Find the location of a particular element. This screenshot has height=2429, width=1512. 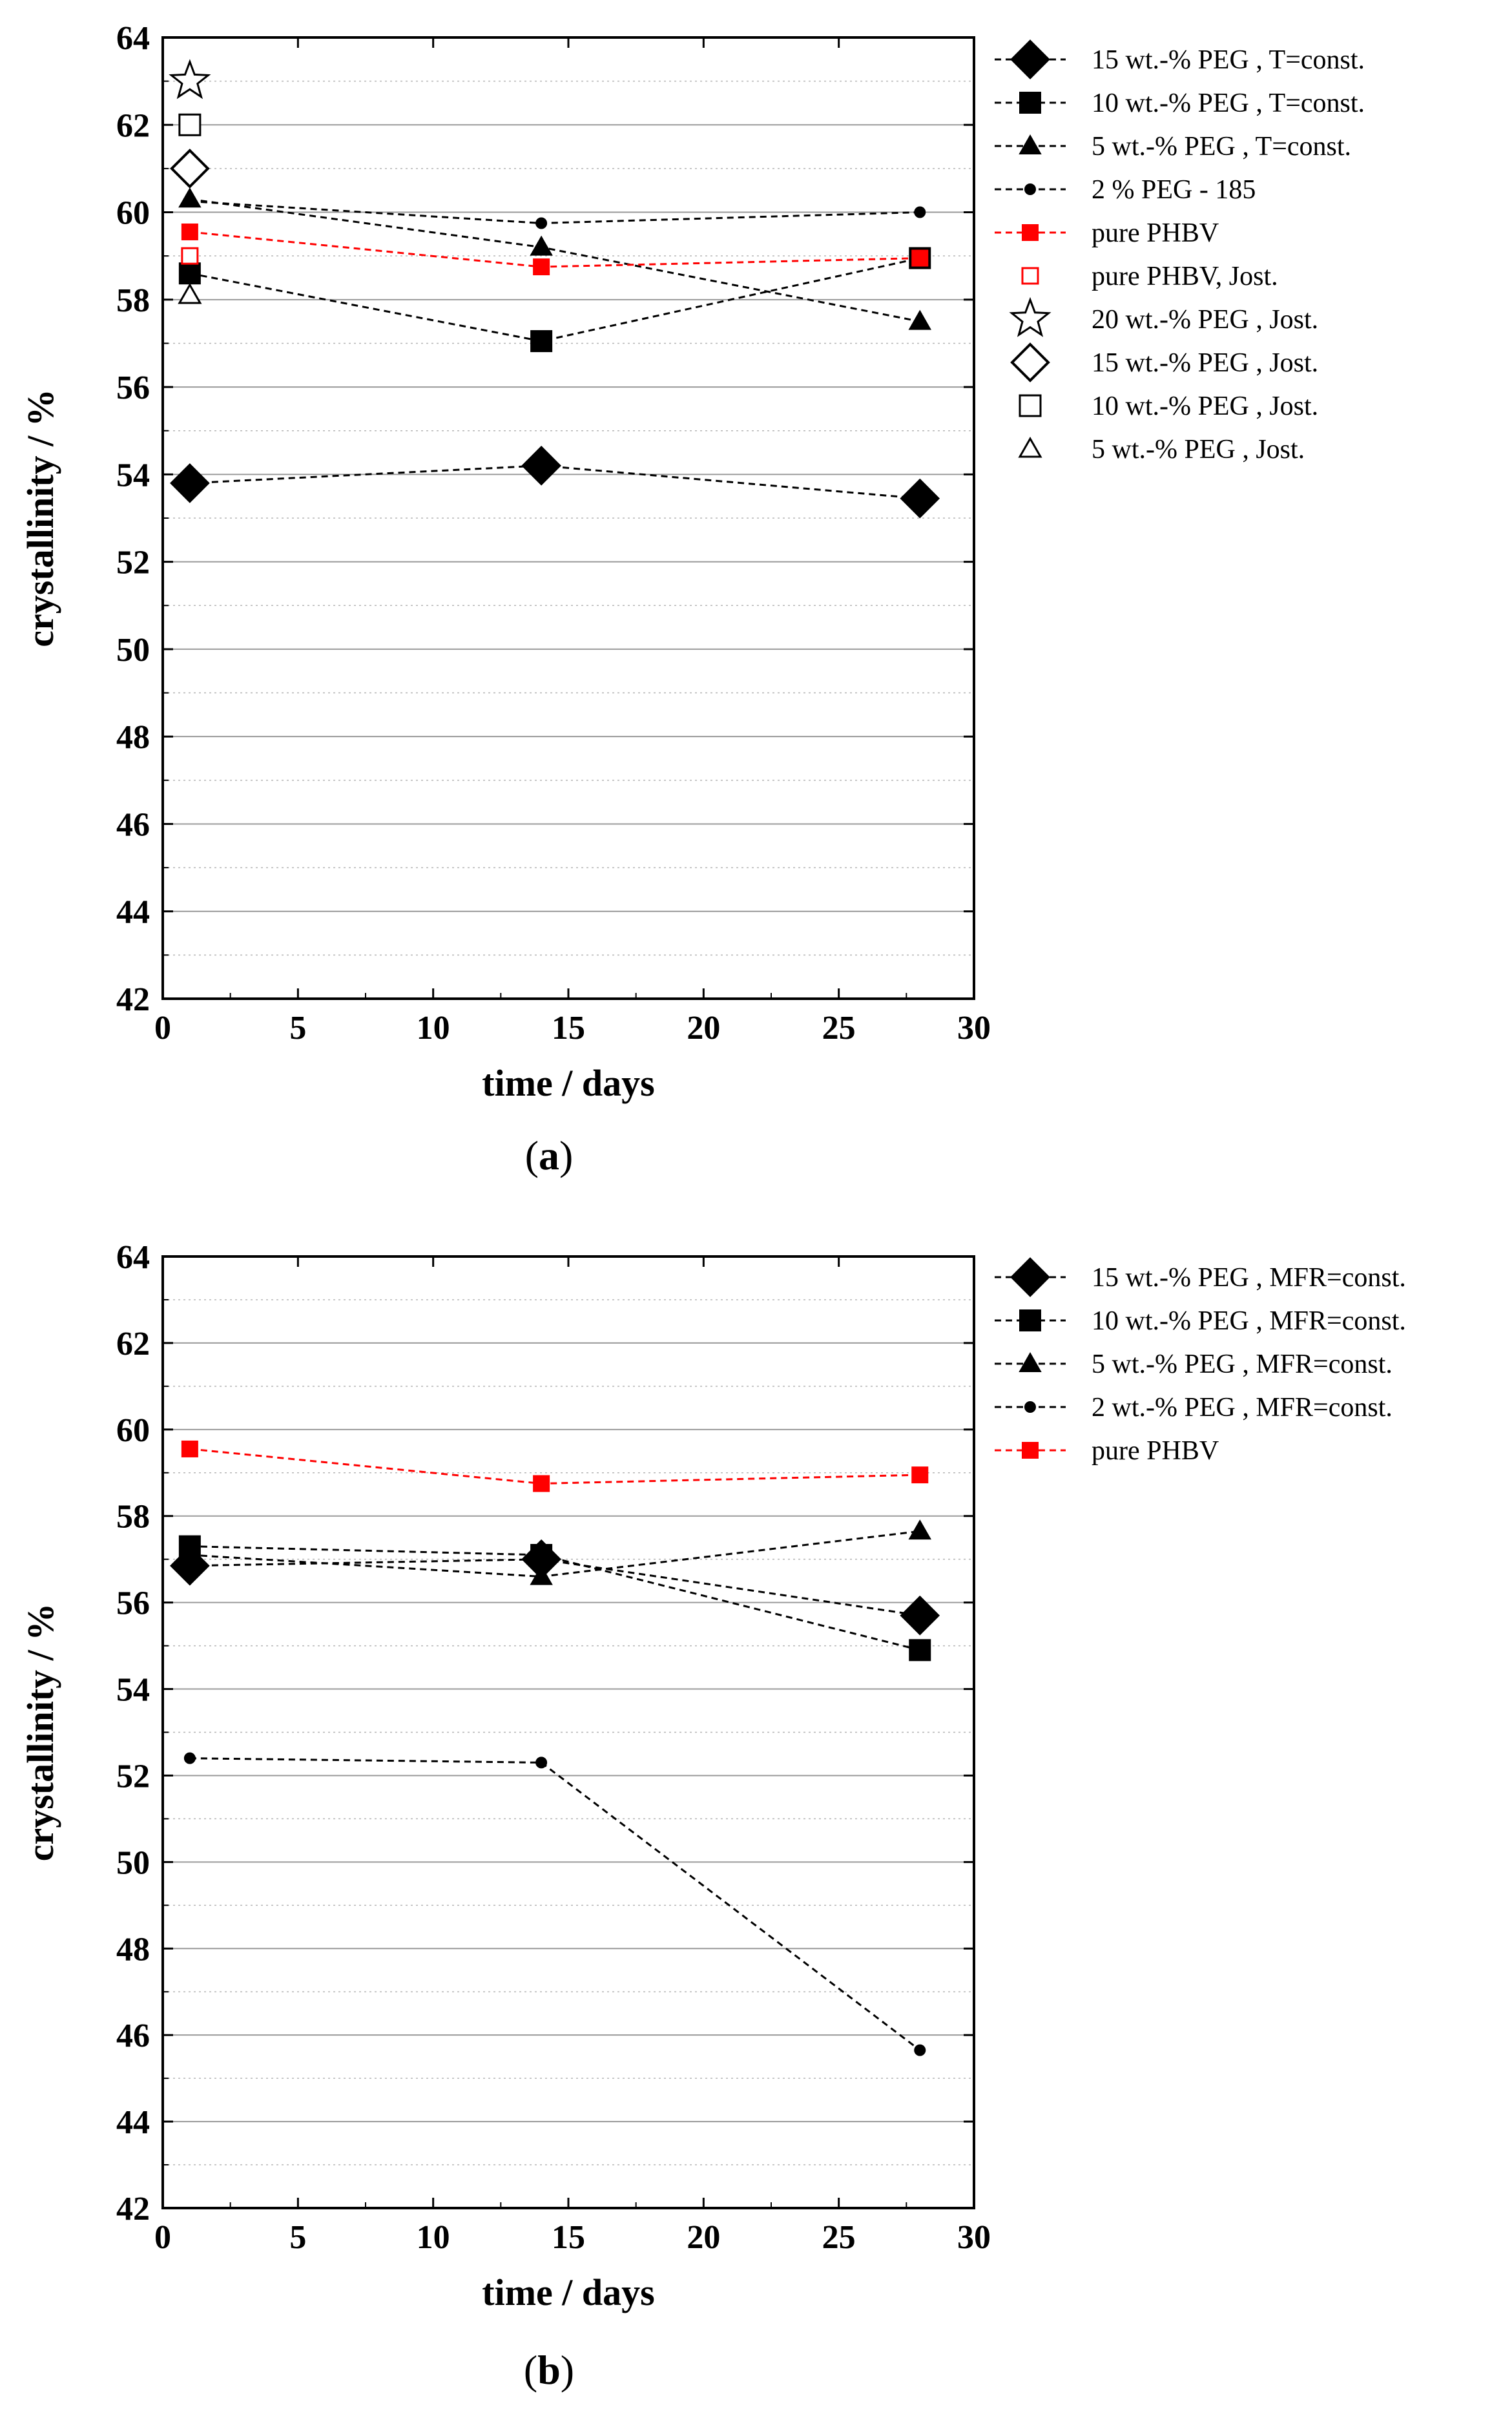

x-tick-label: 0 is located at coordinates (162, 1028).